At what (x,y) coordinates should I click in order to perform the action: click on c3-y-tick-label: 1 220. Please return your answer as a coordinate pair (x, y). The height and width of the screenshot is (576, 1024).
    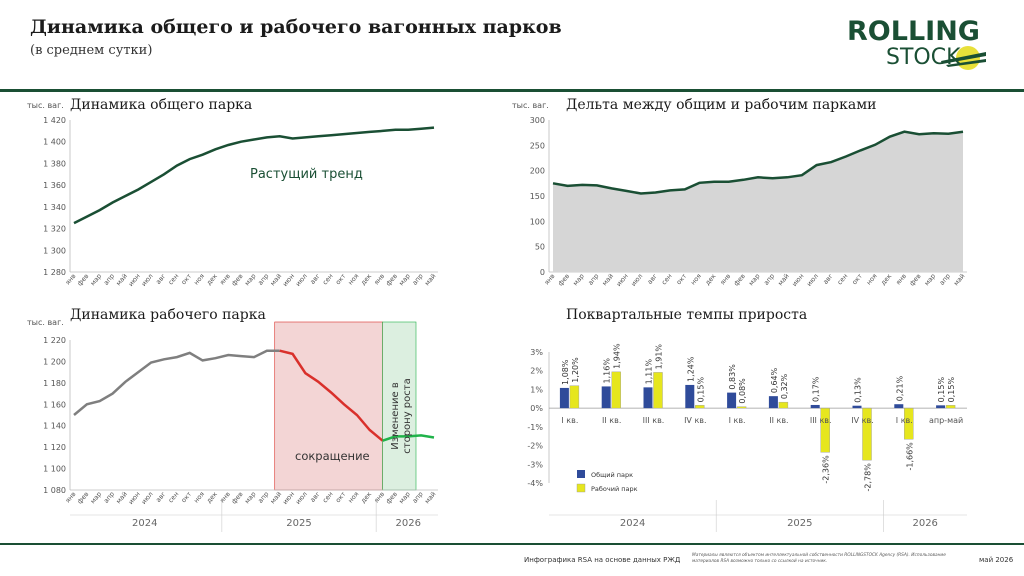
    Looking at the image, I should click on (54, 340).